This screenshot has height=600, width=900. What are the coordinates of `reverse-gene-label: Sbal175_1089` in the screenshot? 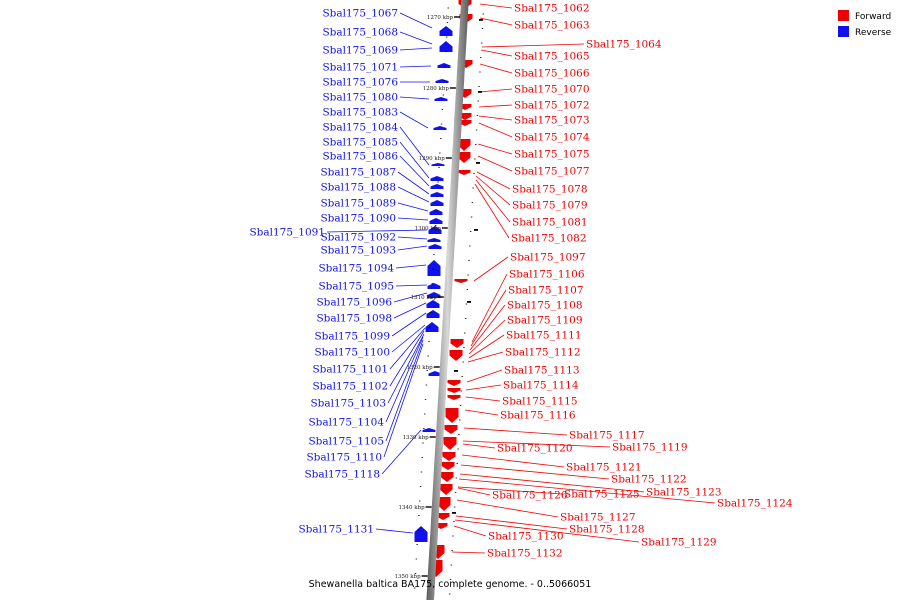 It's located at (358, 204).